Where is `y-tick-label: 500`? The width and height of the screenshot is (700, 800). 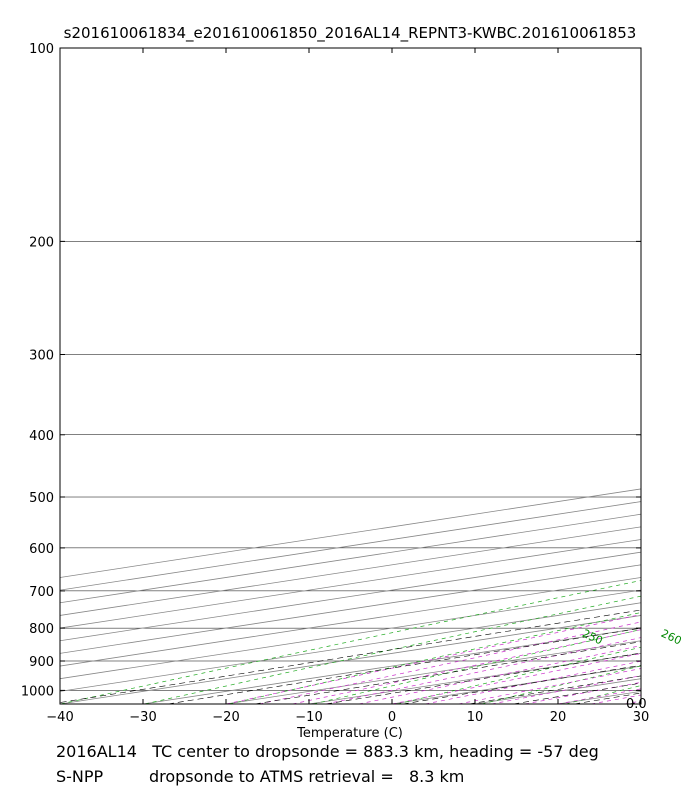 y-tick-label: 500 is located at coordinates (41, 498).